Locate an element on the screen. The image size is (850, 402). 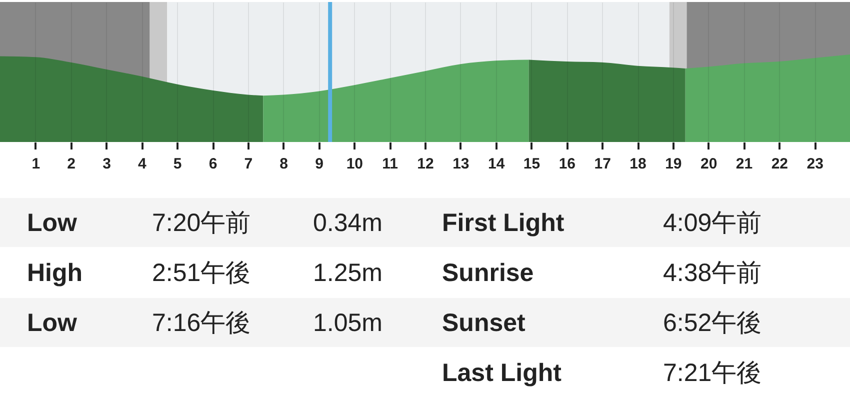
x-tick-label: 1 is located at coordinates (36, 164).